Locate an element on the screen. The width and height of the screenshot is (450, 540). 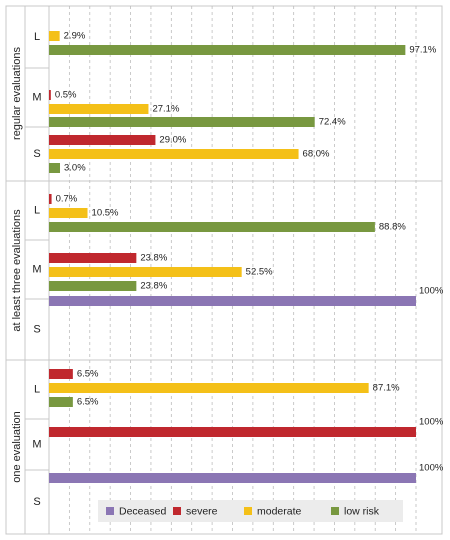
legend: Deceased severe moderate low risk is located at coordinates (250, 511).